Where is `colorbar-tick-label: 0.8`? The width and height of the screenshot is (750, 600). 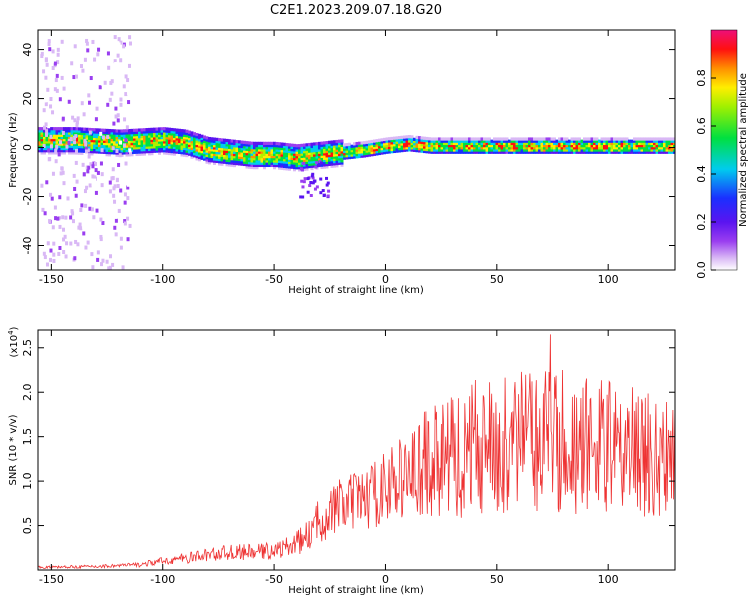 colorbar-tick-label: 0.8 is located at coordinates (701, 78).